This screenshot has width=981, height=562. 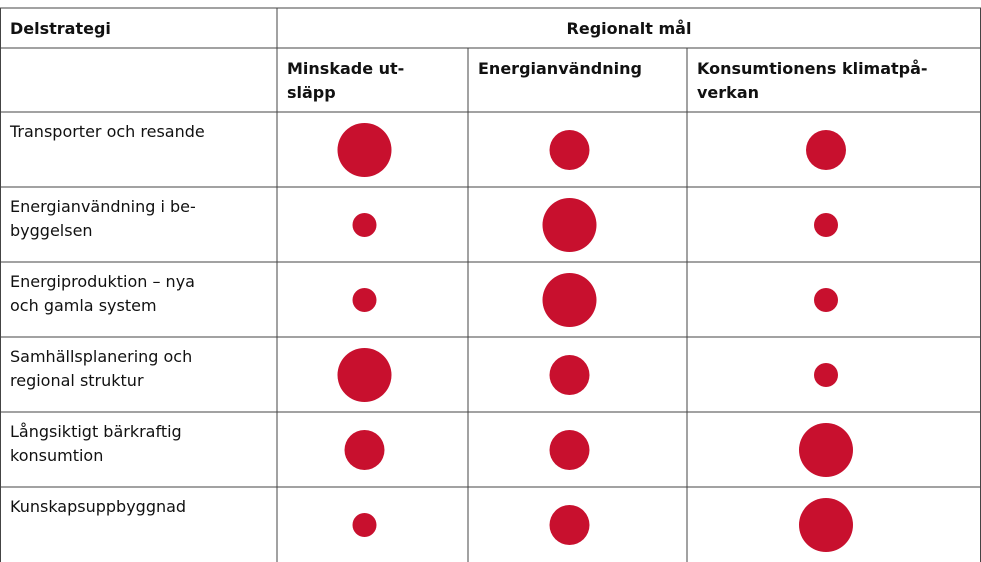 What do you see at coordinates (560, 68) in the screenshot?
I see `column-header: Energianvändning` at bounding box center [560, 68].